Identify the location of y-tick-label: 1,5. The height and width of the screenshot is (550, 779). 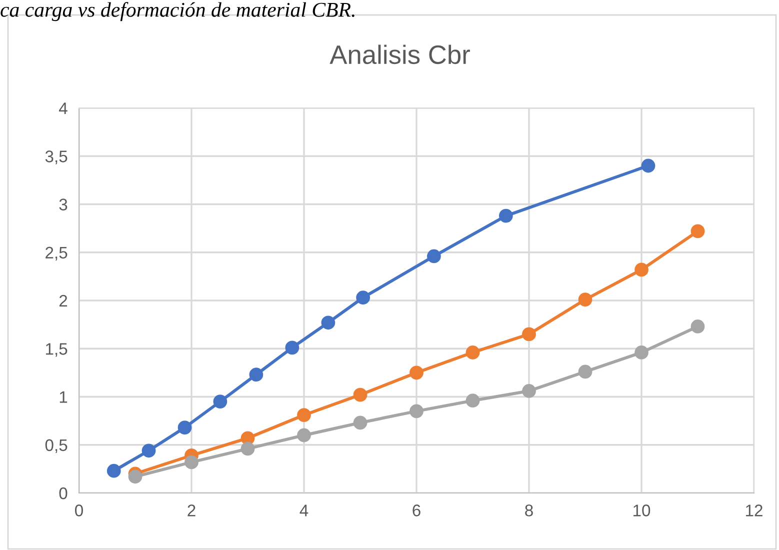
(57, 350).